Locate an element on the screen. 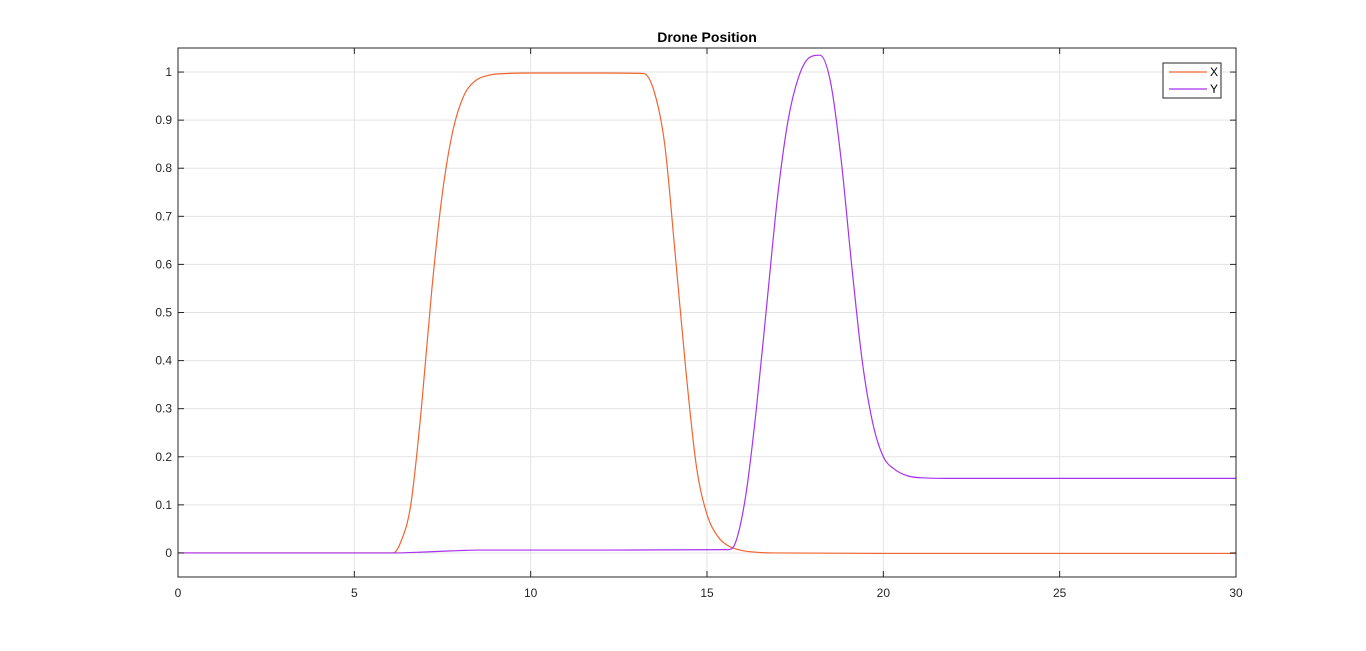 The height and width of the screenshot is (651, 1366). y-tick-label: 0.8 is located at coordinates (163, 168).